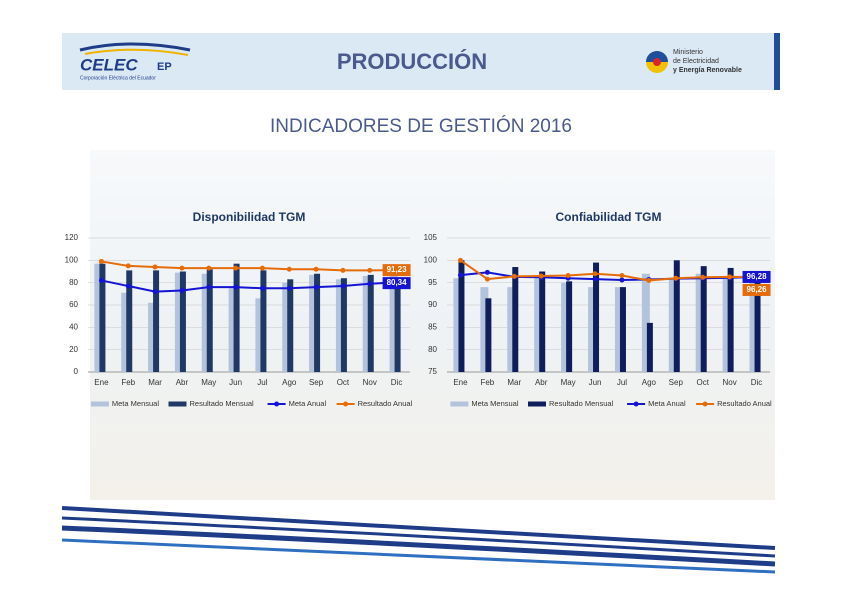  Describe the element at coordinates (487, 382) in the screenshot. I see `x-tick-label: Feb` at that location.